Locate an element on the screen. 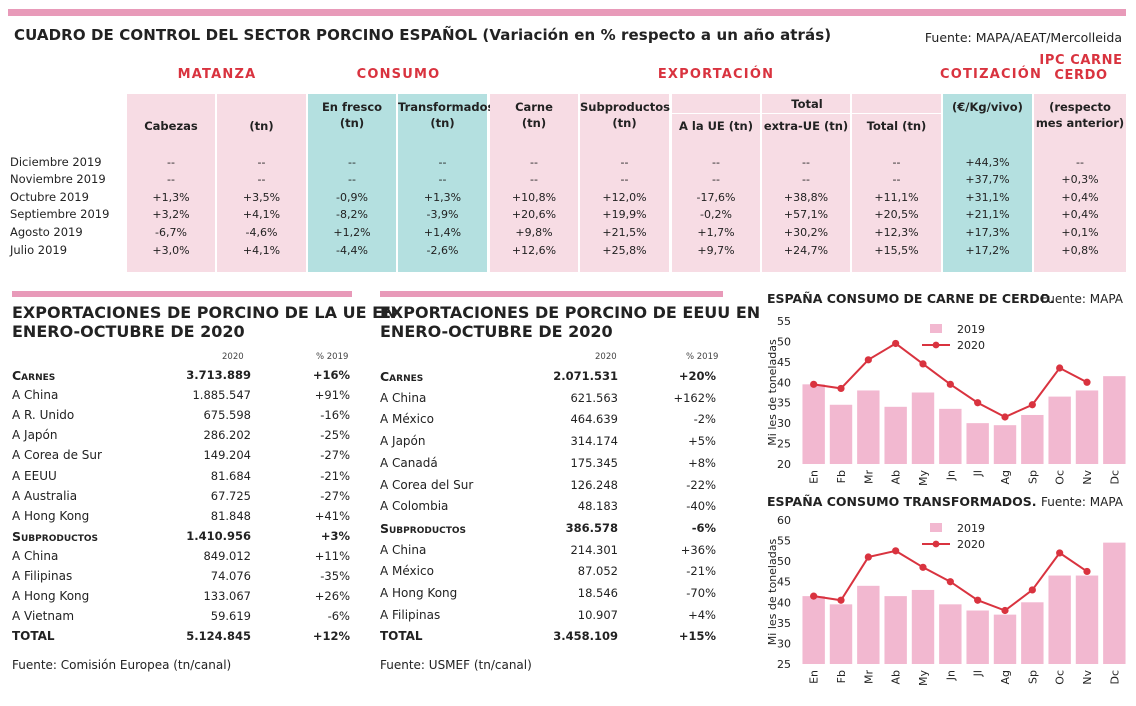 Image resolution: width=1136 pixels, height=706 pixels. legend-label-2020: 2020 is located at coordinates (971, 544).